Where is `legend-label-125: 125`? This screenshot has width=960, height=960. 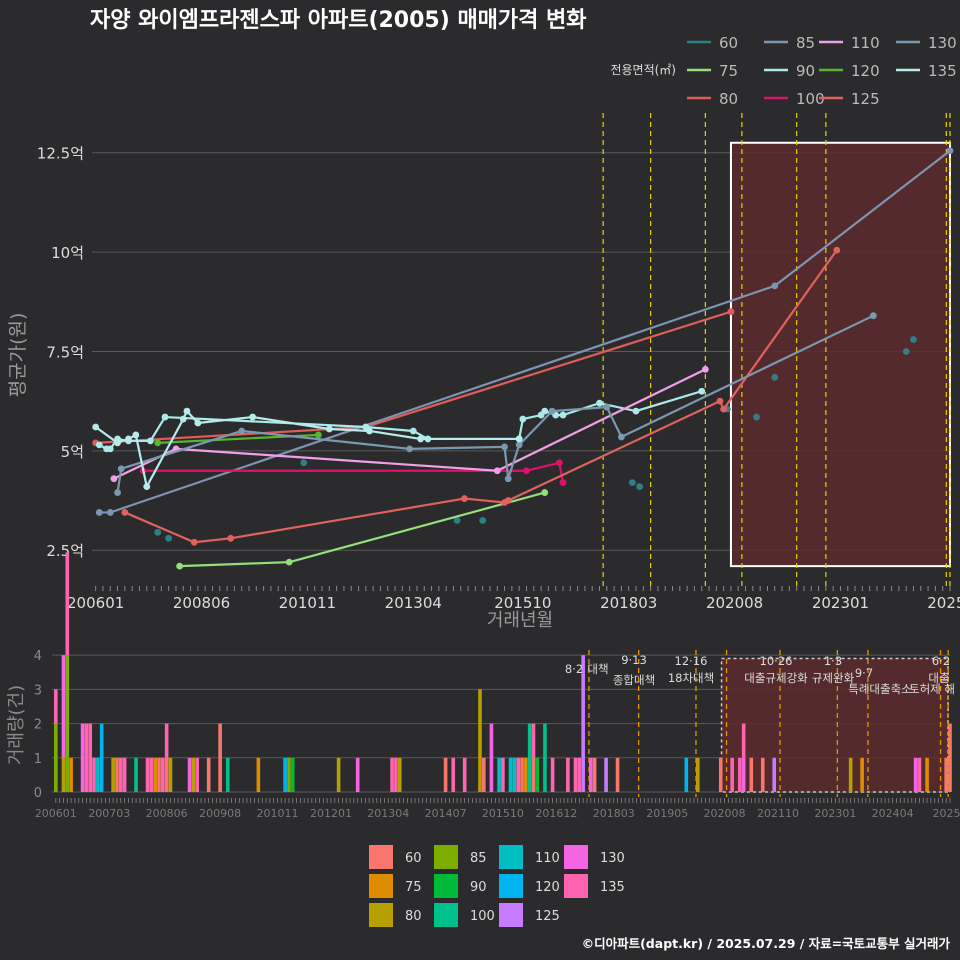
legend-label-125: 125 is located at coordinates (865, 99).